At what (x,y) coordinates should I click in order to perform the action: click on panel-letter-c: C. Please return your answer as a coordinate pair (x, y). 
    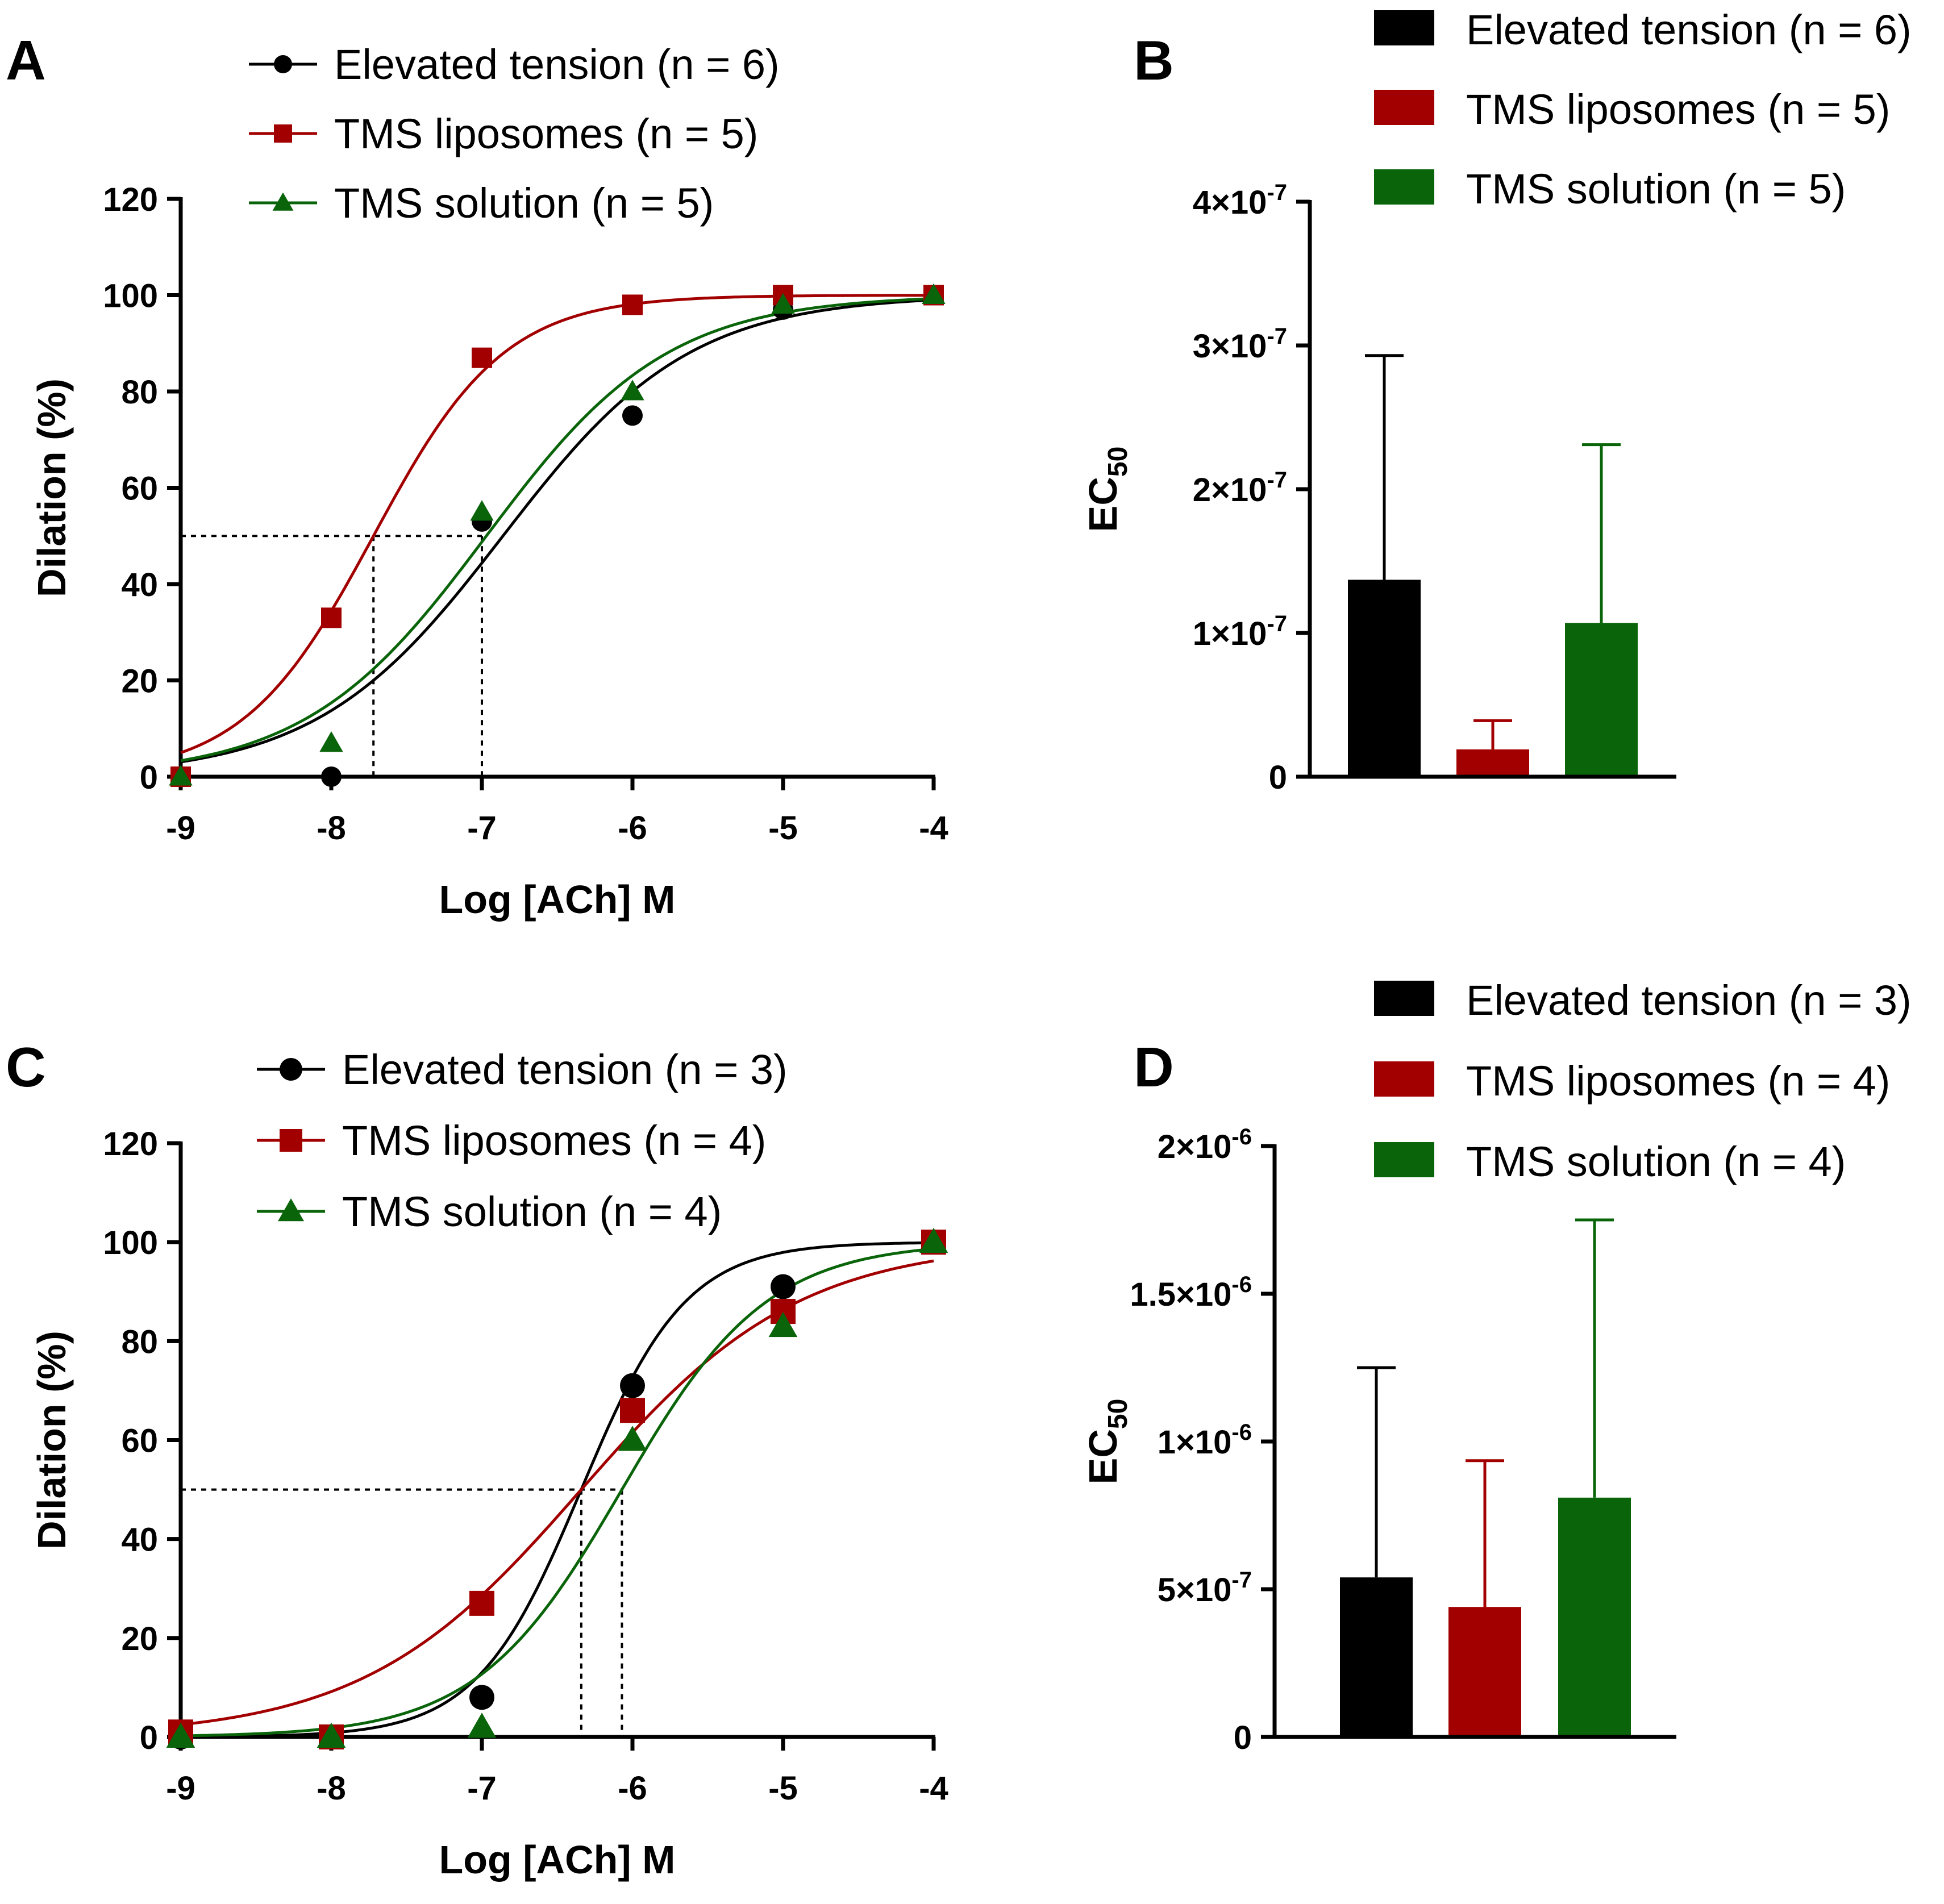
    Looking at the image, I should click on (26, 1067).